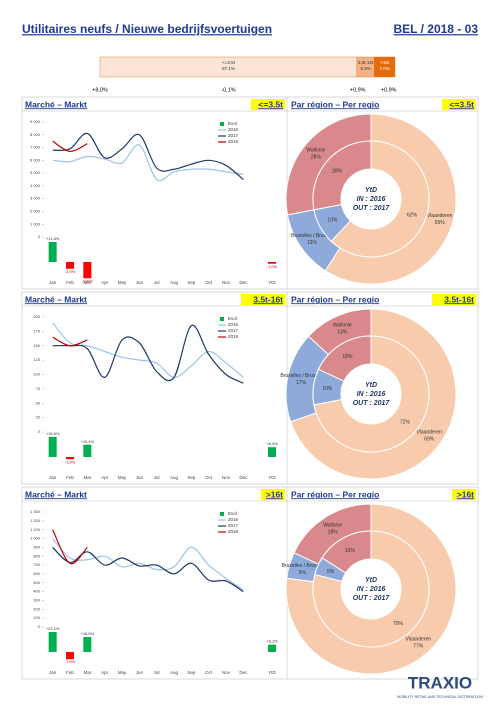 Image resolution: width=500 pixels, height=713 pixels. I want to click on evol-label: -9,6%, so click(87, 280).